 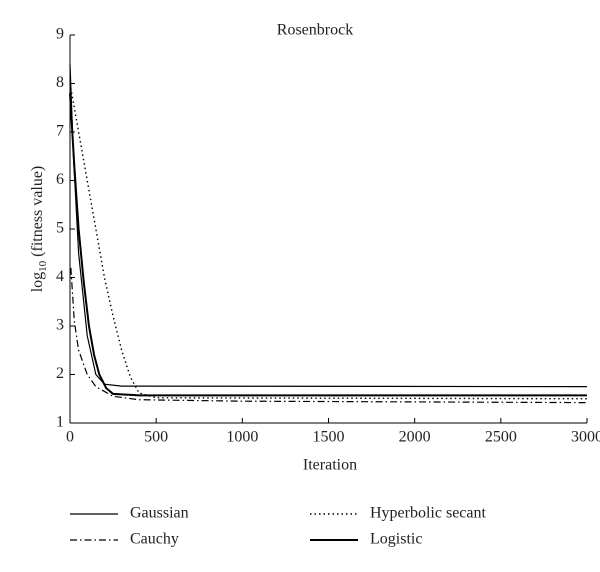 What do you see at coordinates (43, 266) in the screenshot?
I see `y-axis-label-sub: 10` at bounding box center [43, 266].